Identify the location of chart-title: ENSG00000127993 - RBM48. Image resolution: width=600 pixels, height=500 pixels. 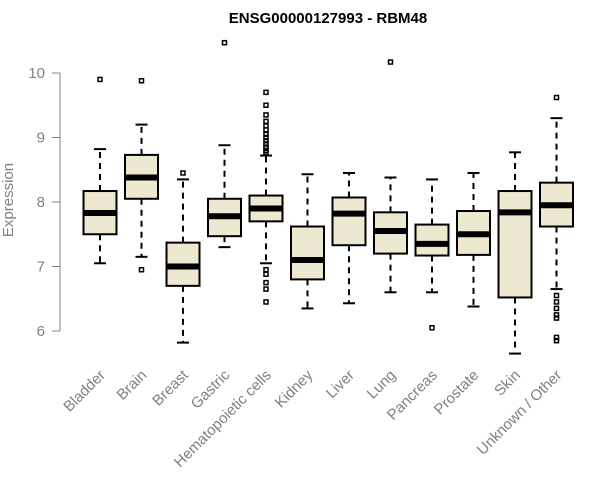
(328, 18).